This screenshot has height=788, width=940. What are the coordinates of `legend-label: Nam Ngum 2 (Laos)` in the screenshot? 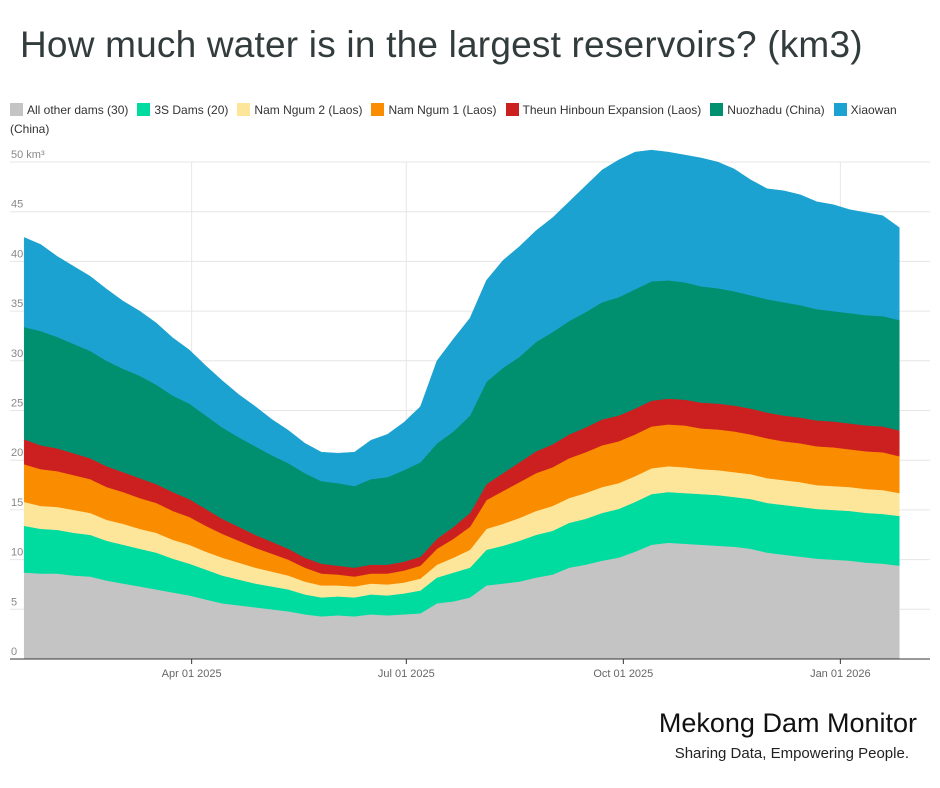 It's located at (308, 110).